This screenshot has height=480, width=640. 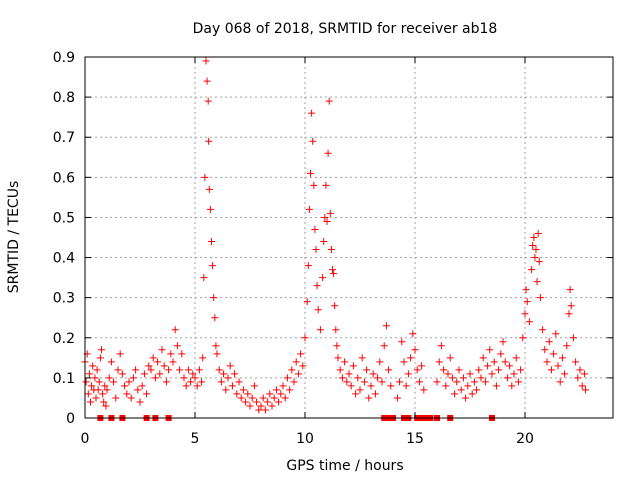 What do you see at coordinates (195, 439) in the screenshot?
I see `x-tick-label: 5` at bounding box center [195, 439].